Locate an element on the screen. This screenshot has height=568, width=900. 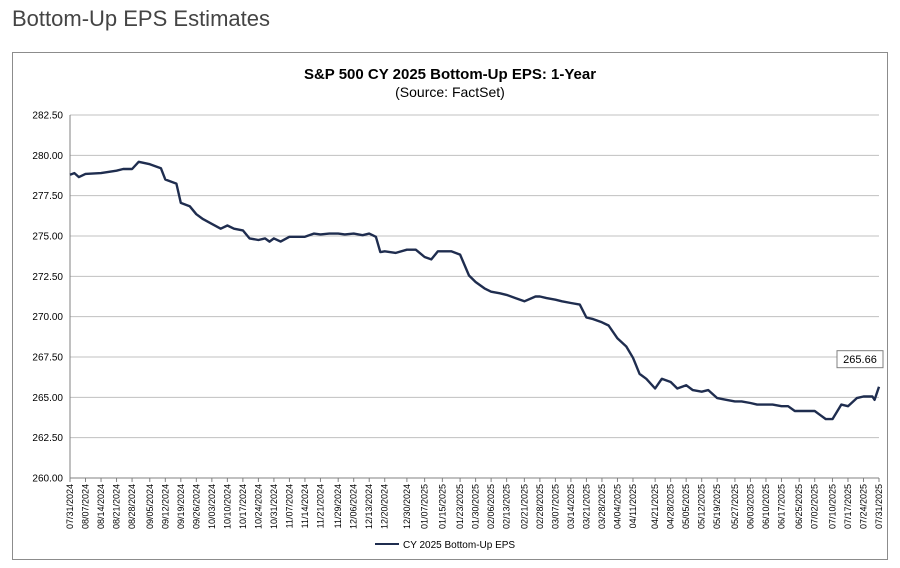
x-tick-label: 11/29/2024 is located at coordinates (338, 506).